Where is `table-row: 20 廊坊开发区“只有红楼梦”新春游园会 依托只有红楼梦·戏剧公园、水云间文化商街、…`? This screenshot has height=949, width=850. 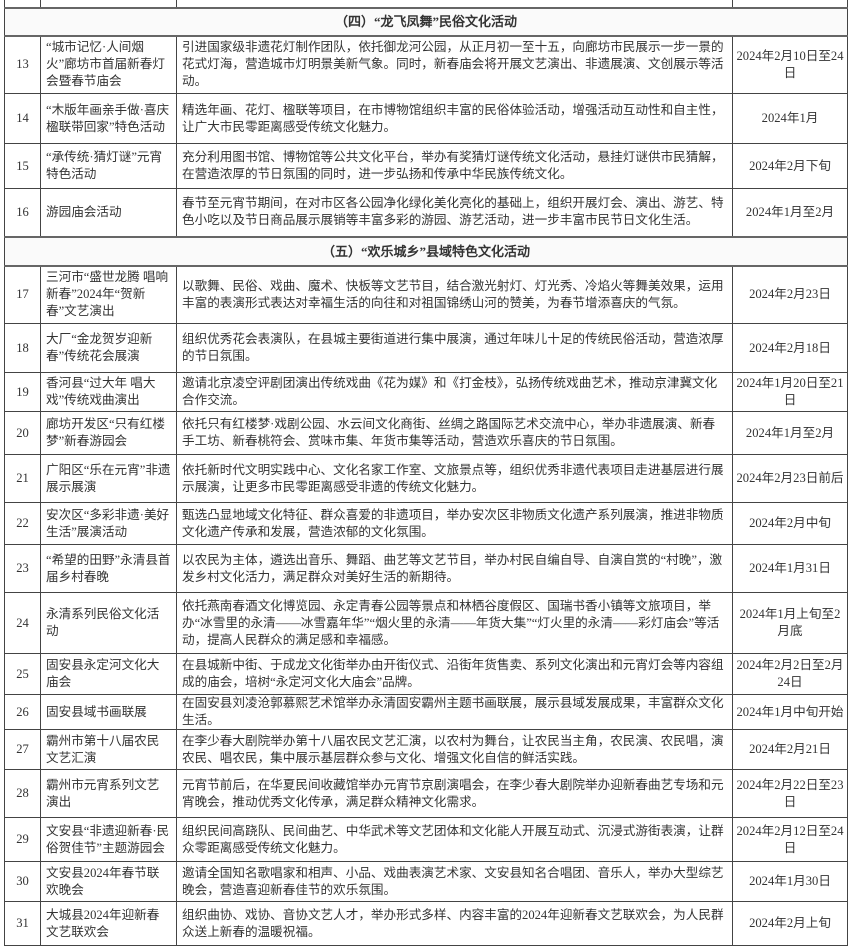 table-row: 20 廊坊开发区“只有红楼梦”新春游园会 依托只有红楼梦·戏剧公园、水云间文化商街、… is located at coordinates (426, 433).